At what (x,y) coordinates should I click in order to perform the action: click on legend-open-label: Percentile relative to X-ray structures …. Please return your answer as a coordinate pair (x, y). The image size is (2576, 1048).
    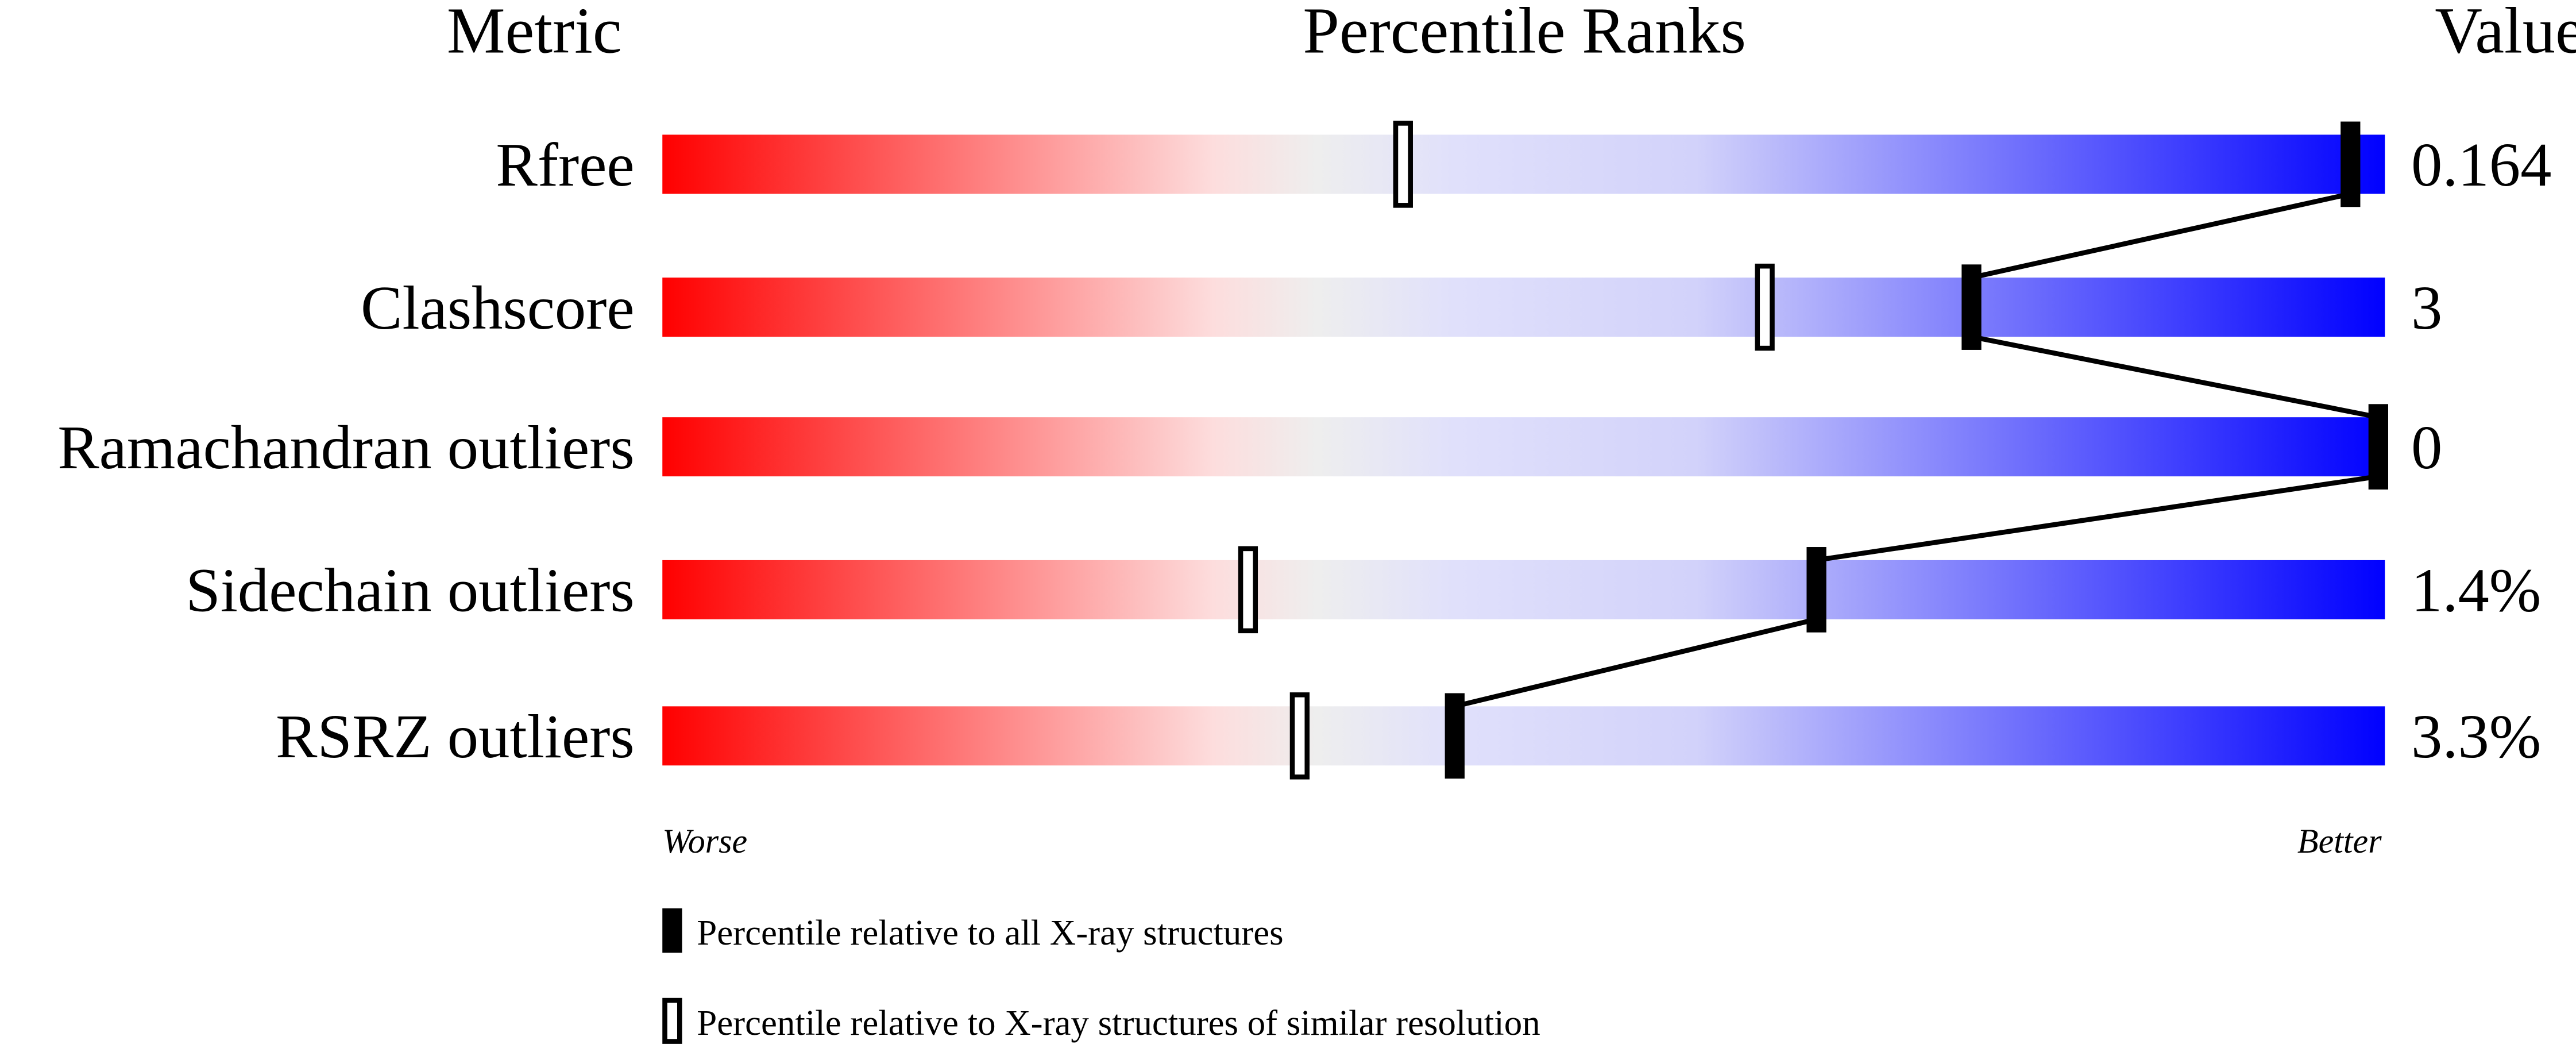
    Looking at the image, I should click on (1118, 1023).